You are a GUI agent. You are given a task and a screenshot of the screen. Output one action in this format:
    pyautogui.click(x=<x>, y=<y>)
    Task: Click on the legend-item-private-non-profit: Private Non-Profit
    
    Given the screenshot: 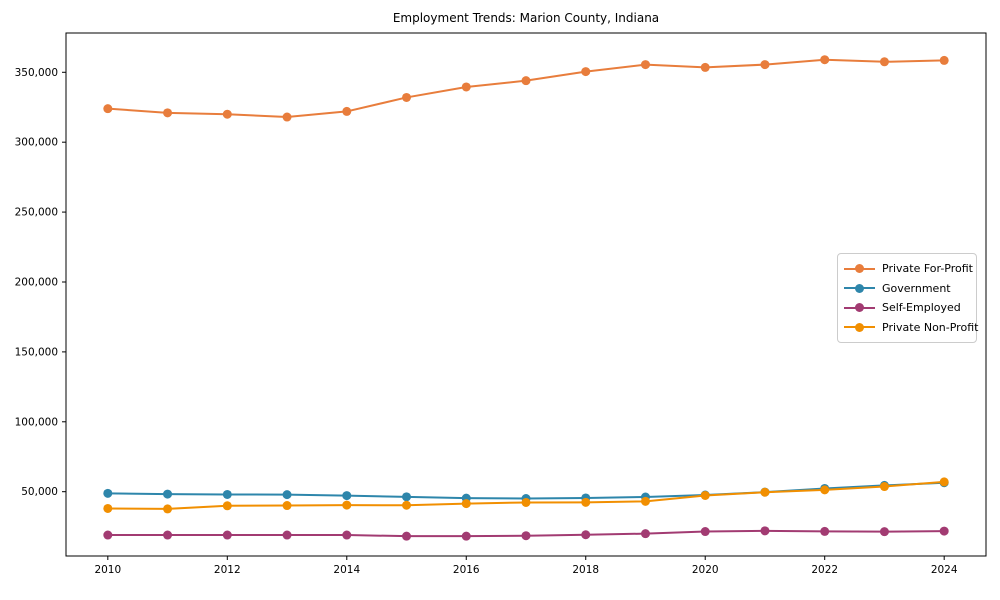 What is the action you would take?
    pyautogui.click(x=911, y=327)
    